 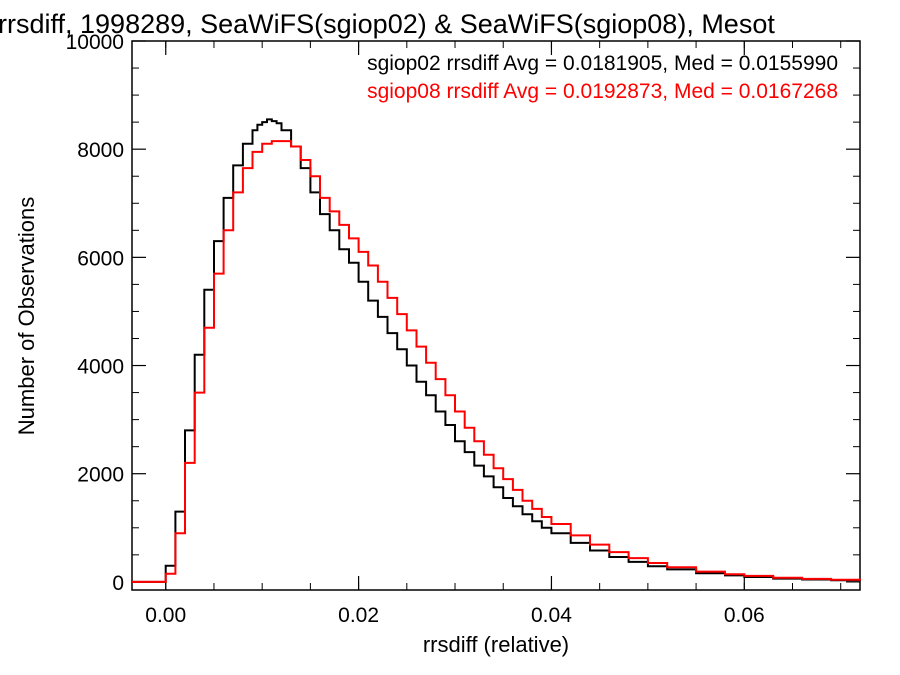 I want to click on x-tick-label: 0.00, so click(x=165, y=615).